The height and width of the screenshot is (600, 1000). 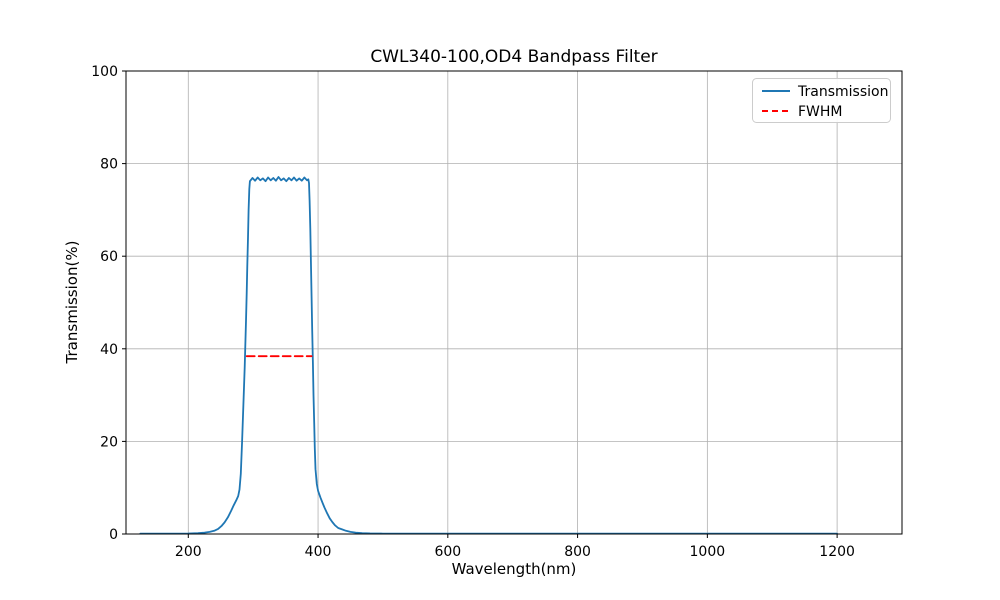 I want to click on legend: Transmission FWHM, so click(x=821, y=100).